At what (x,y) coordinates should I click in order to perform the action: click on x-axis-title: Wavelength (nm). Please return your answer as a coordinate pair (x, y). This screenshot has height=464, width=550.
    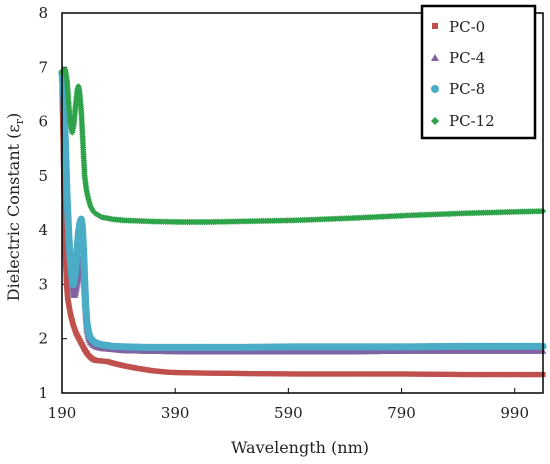
    Looking at the image, I should click on (300, 447).